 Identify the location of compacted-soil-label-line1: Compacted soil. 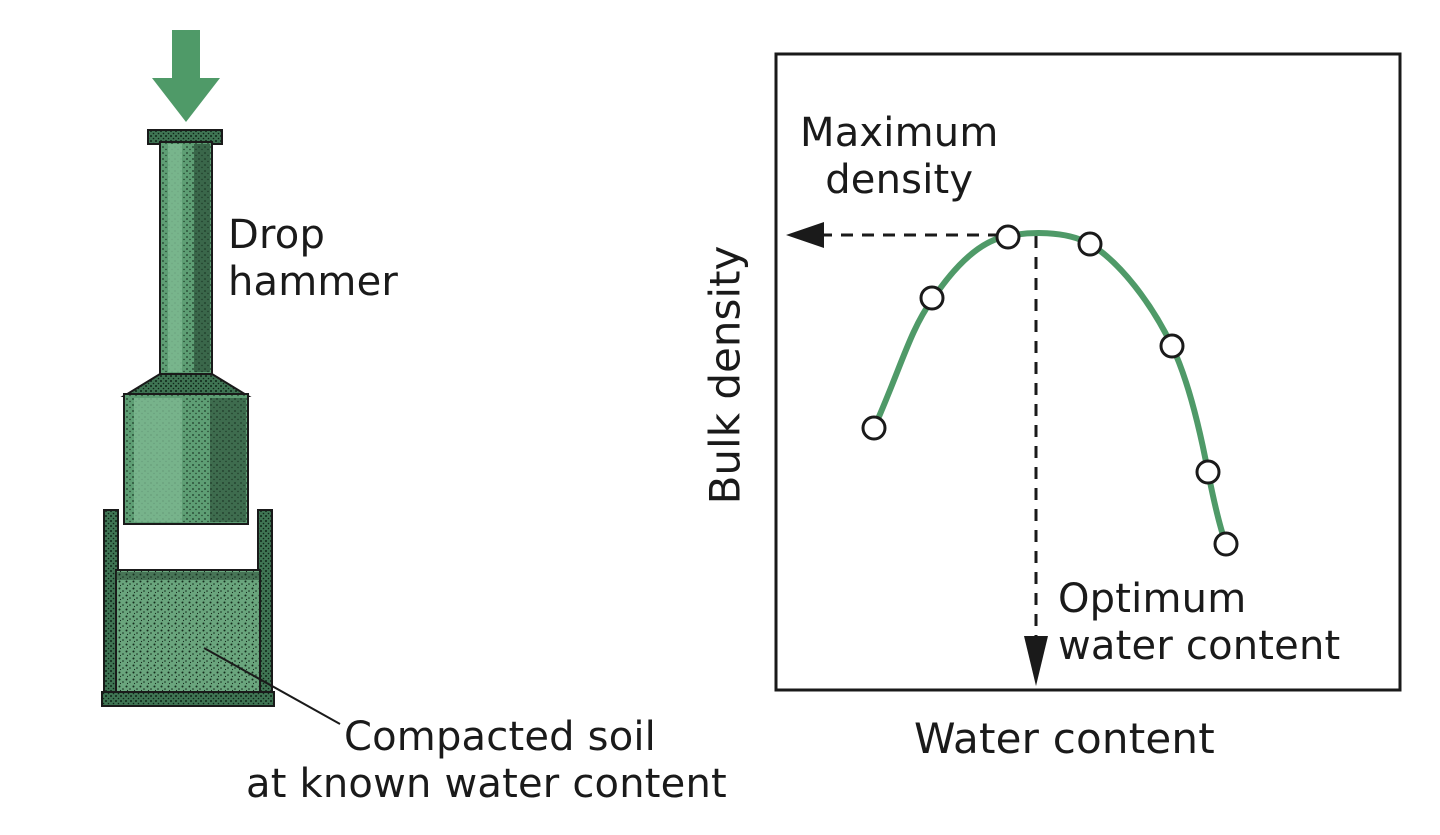
(500, 737).